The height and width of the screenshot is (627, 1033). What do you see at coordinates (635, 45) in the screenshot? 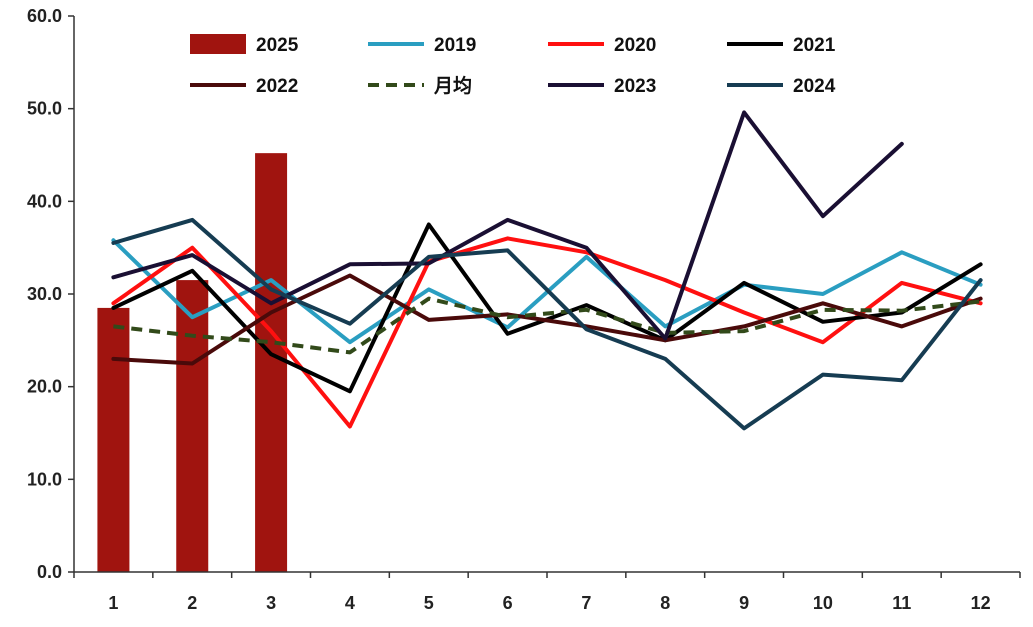
I see `legend-label-2020: 2020` at bounding box center [635, 45].